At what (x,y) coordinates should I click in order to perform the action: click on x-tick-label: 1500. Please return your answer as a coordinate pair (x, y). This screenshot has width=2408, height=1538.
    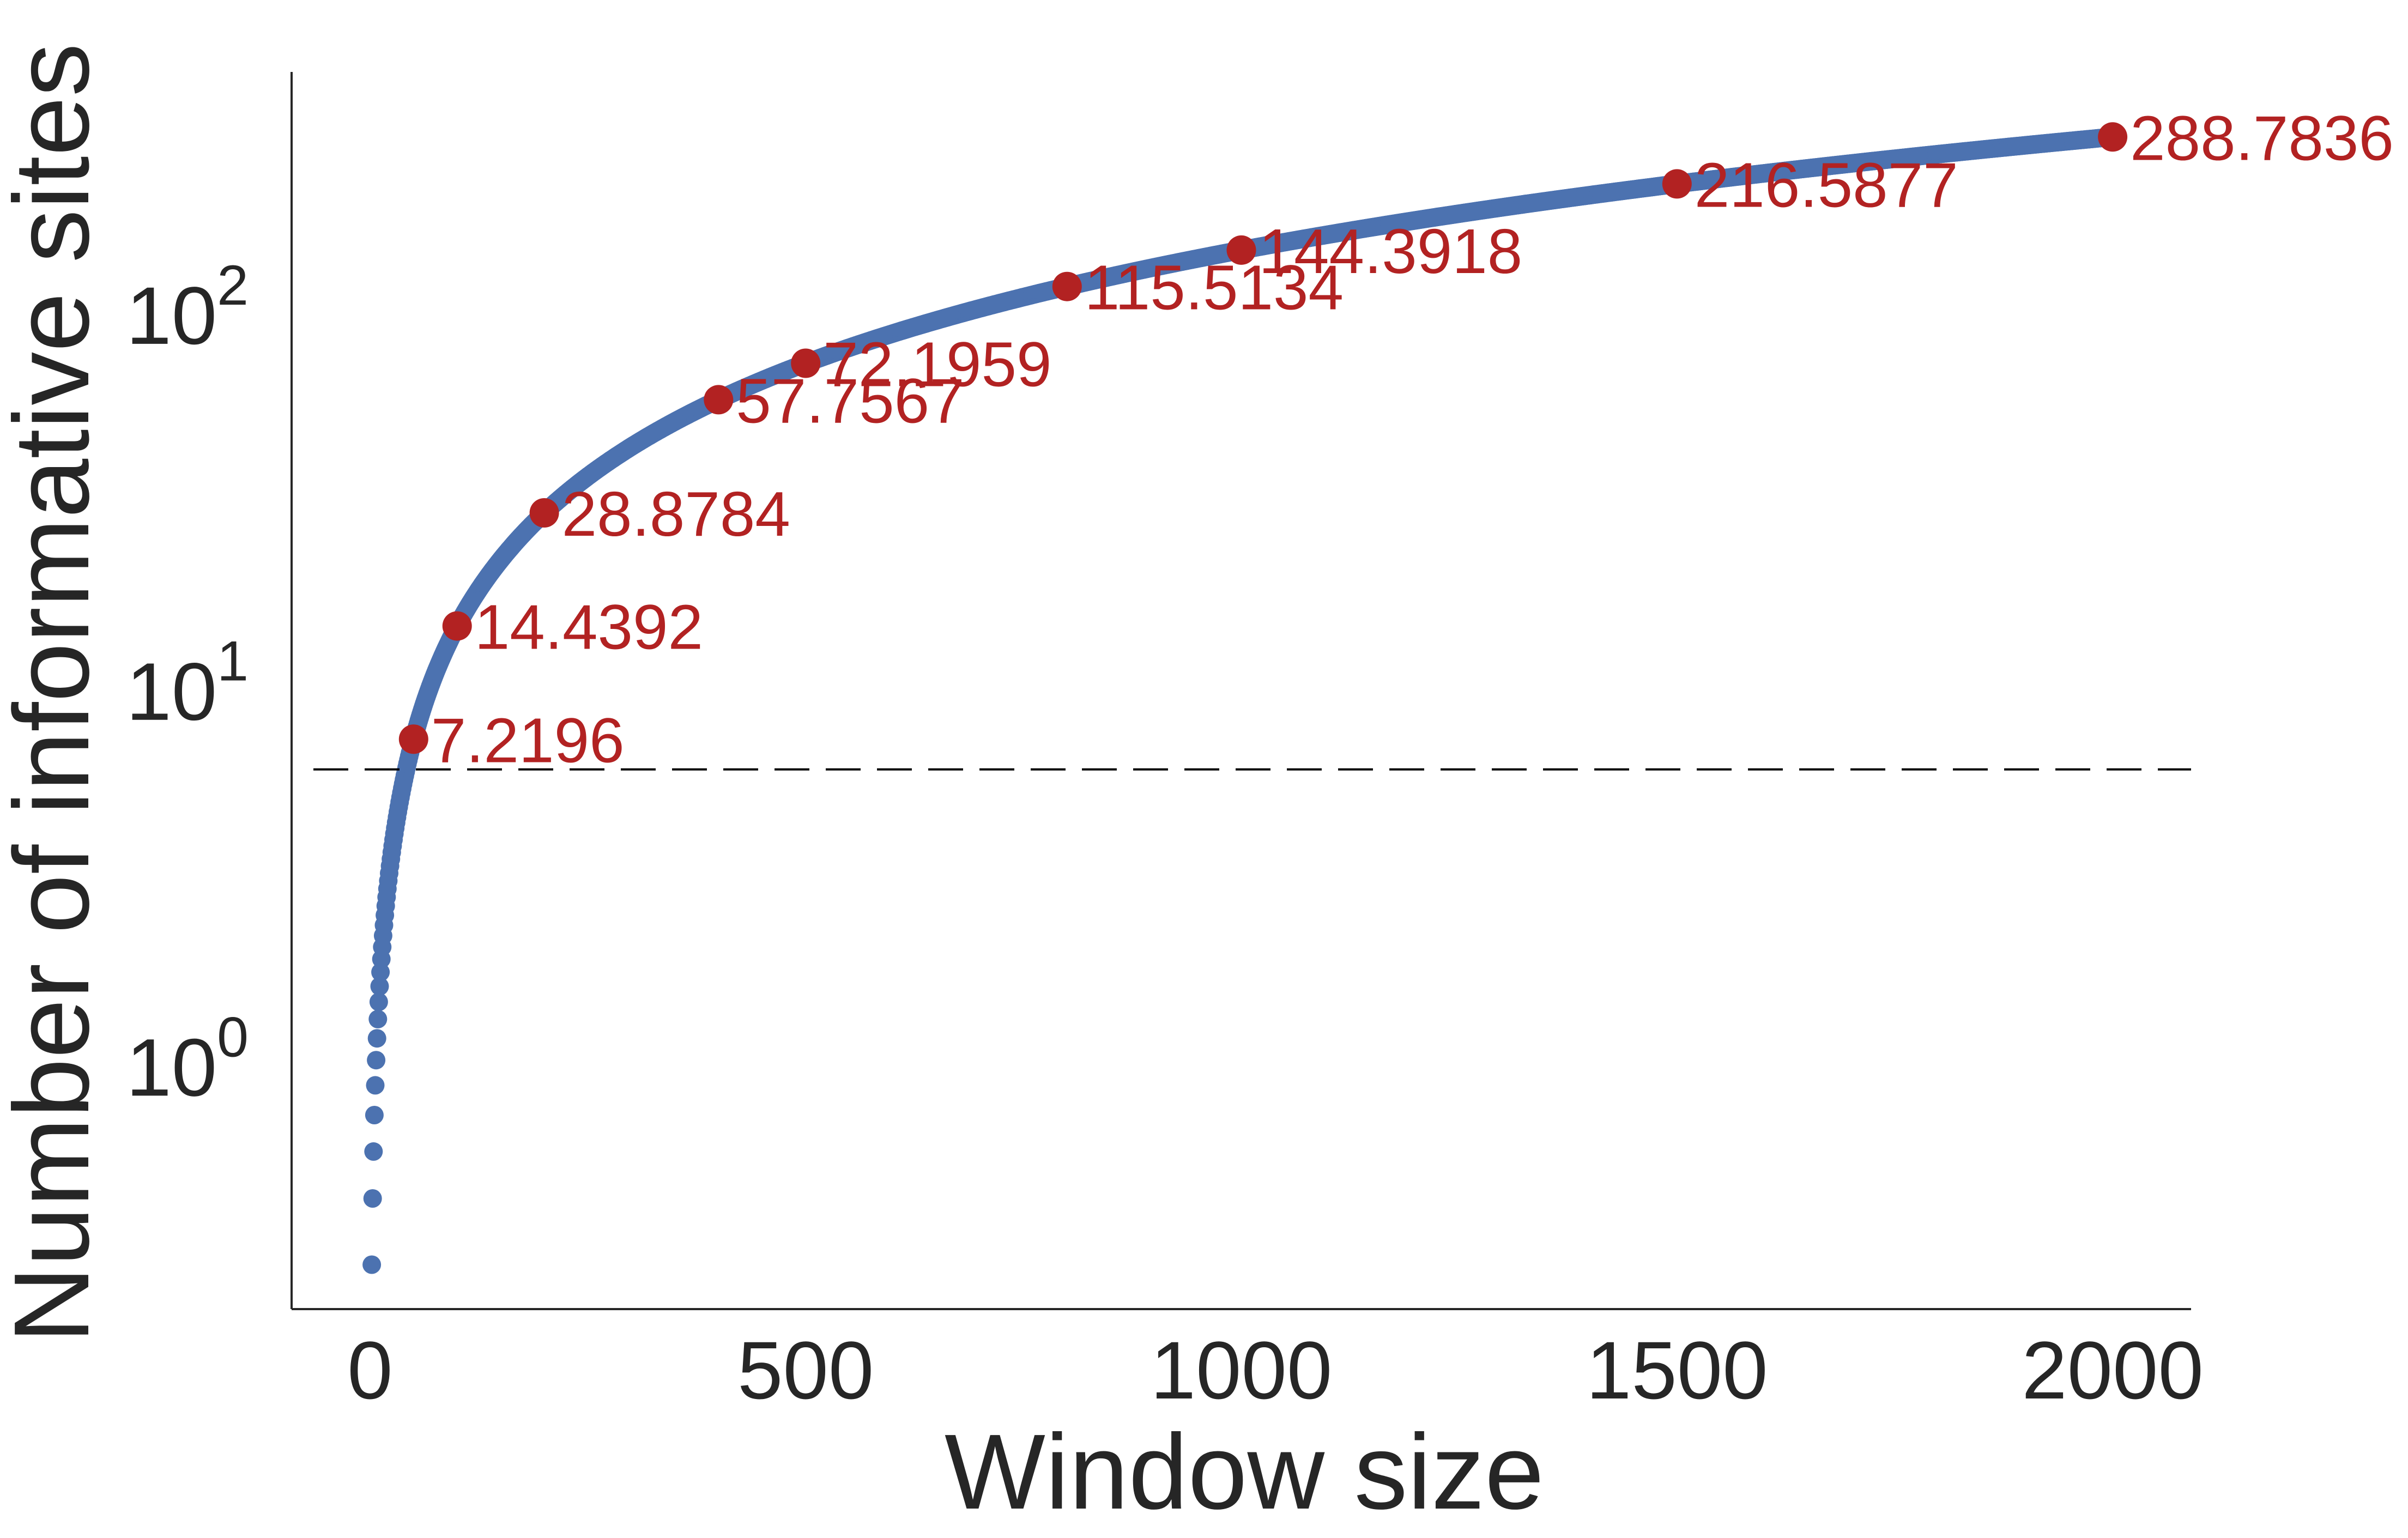
    Looking at the image, I should click on (1677, 1370).